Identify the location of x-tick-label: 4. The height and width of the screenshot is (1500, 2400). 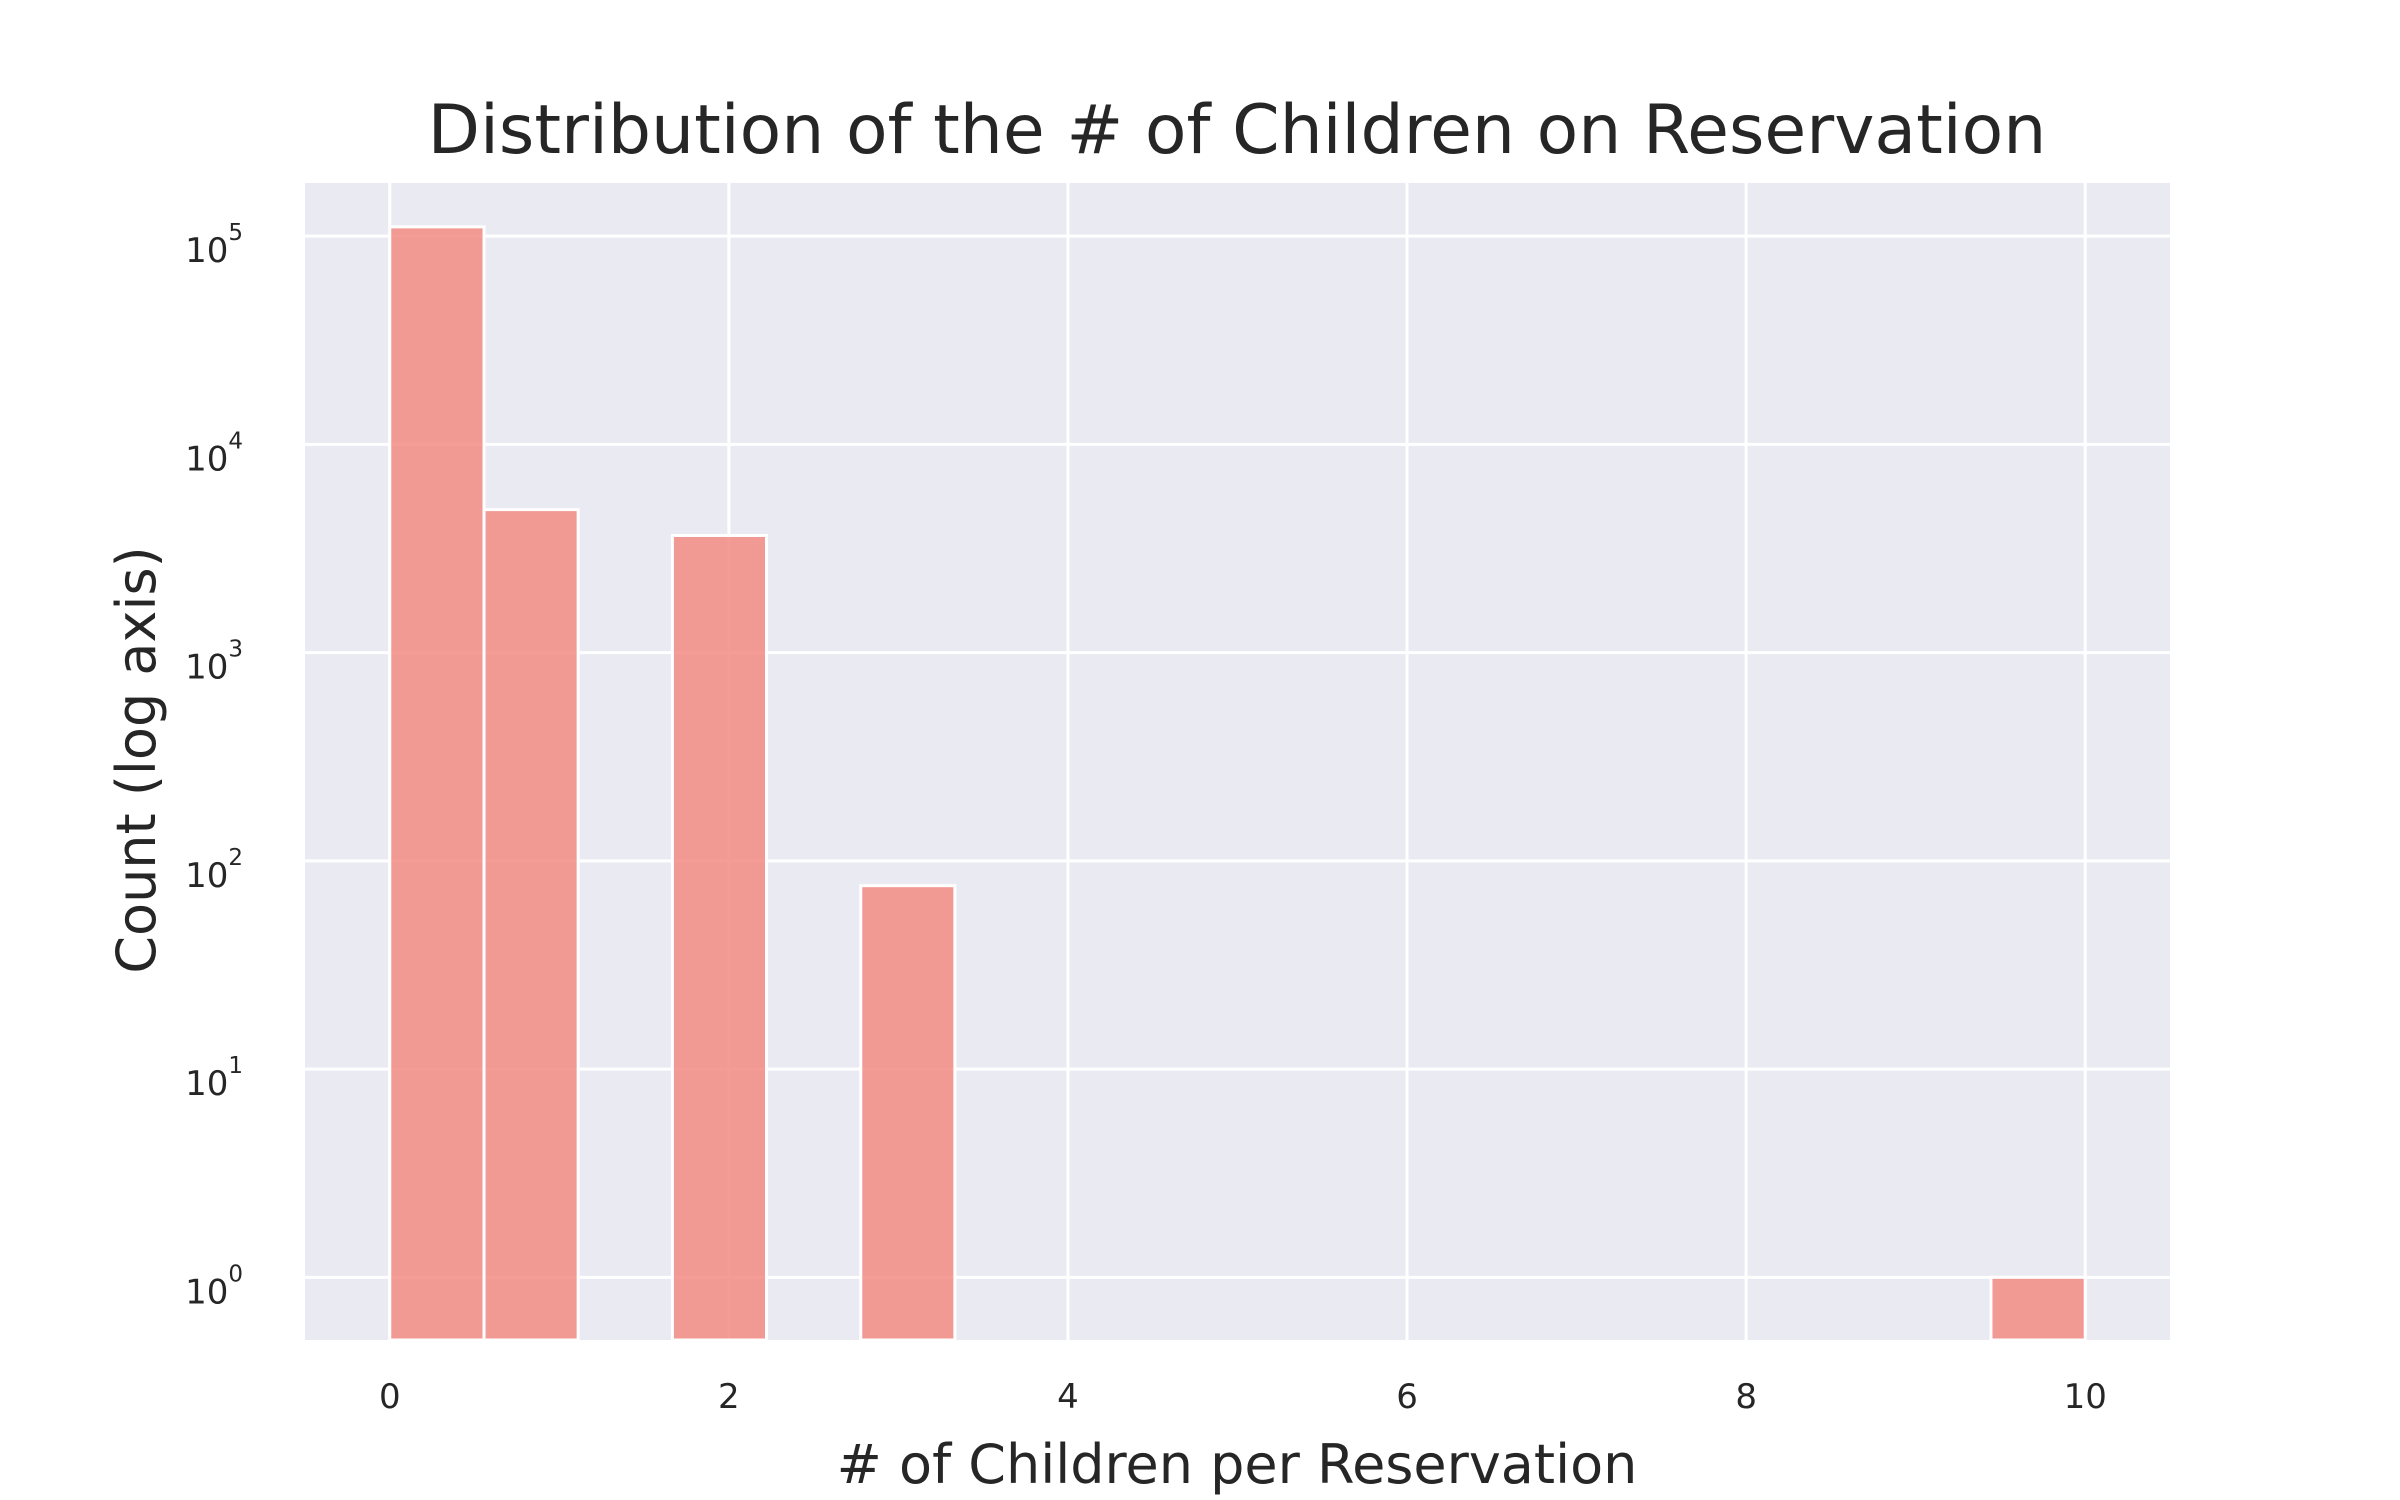
(1068, 1397).